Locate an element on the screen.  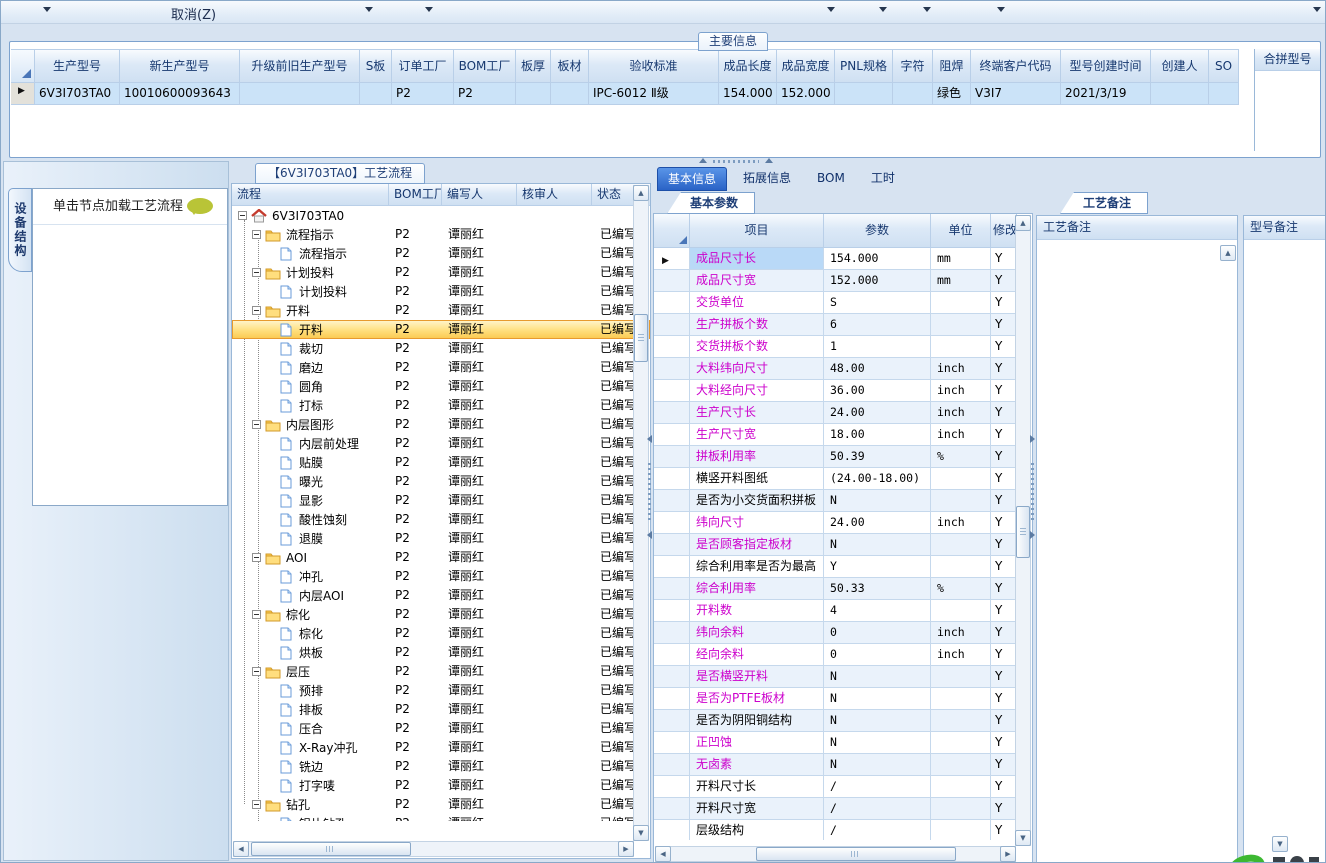
scrollbar-thumb is located at coordinates (1023, 532).